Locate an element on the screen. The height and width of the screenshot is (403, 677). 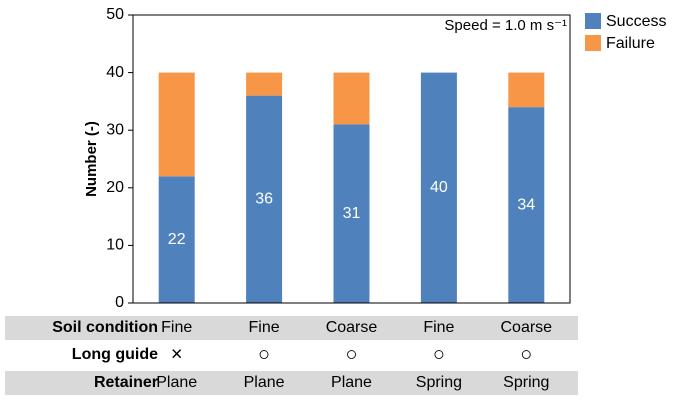
y-tick-label: 50 is located at coordinates (115, 14).